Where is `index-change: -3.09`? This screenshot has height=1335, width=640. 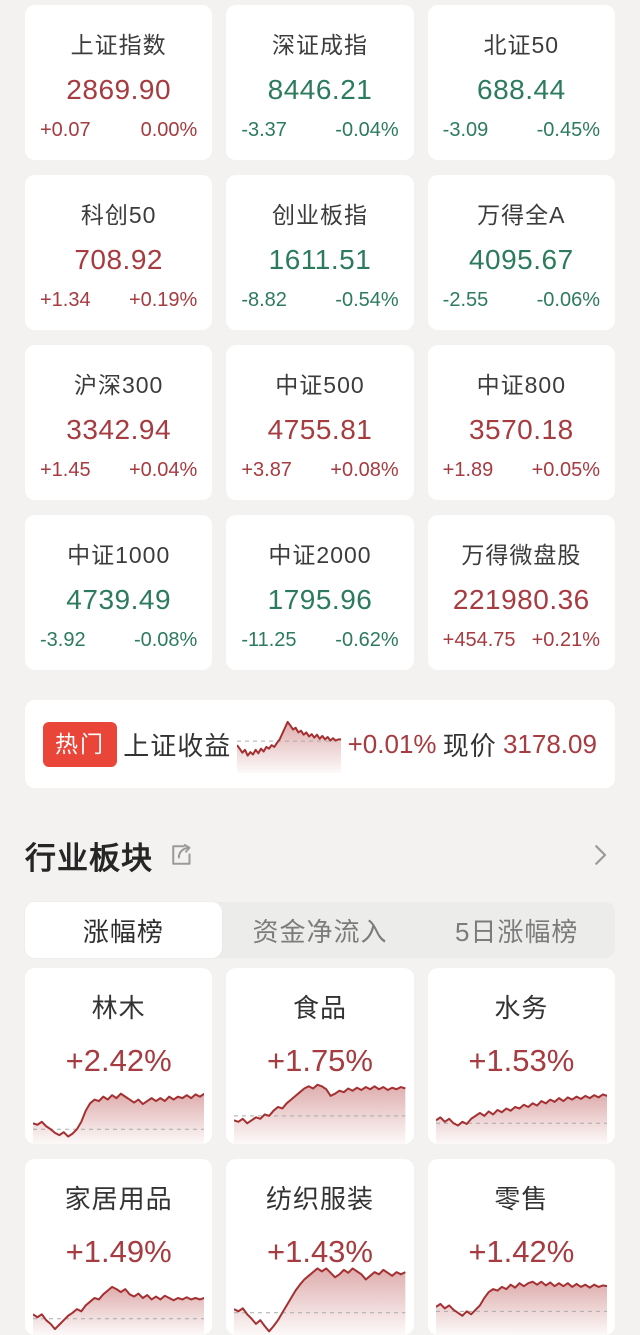 index-change: -3.09 is located at coordinates (465, 130).